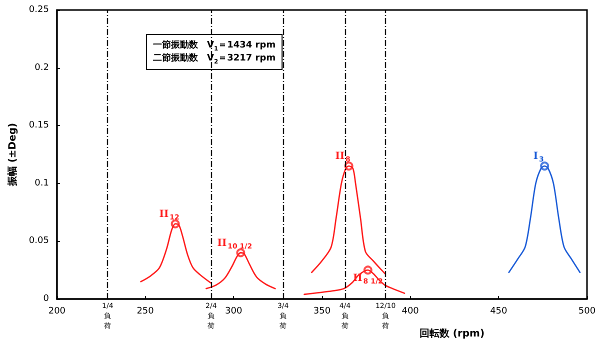 The image size is (600, 344). I want to click on x-axis-title: 回転数 (rpm), so click(452, 334).